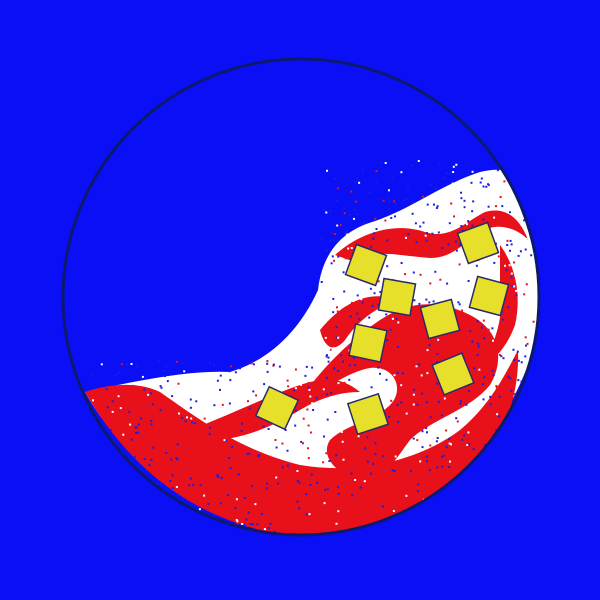  What do you see at coordinates (368, 414) in the screenshot?
I see `yellow-block` at bounding box center [368, 414].